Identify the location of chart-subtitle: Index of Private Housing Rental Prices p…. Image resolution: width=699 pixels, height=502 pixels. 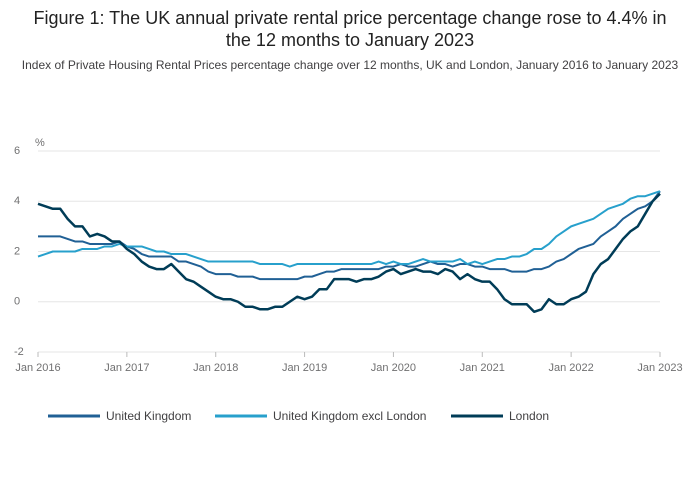
(350, 65).